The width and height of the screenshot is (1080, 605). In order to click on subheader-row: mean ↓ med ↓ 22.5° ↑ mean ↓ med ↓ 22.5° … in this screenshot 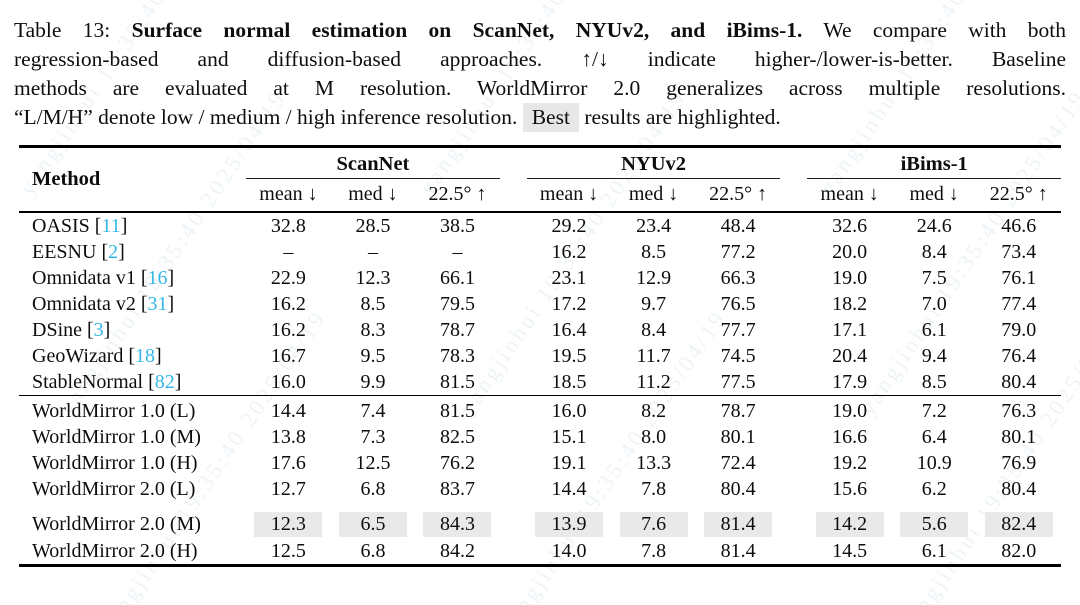, I will do `click(540, 196)`.